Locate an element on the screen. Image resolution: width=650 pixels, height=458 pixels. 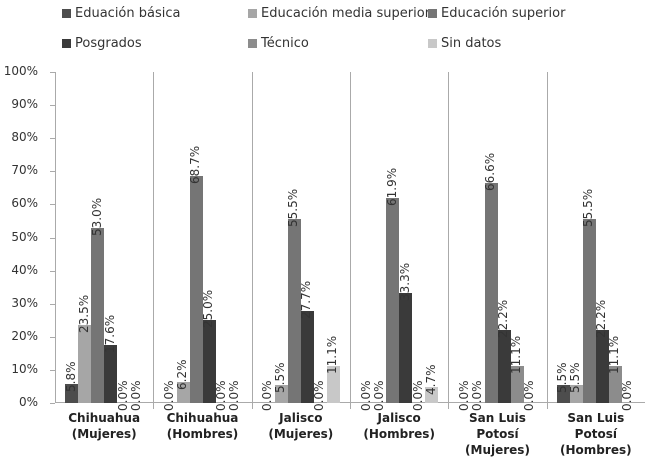
legend-item: Educación media superior is located at coordinates (339, 13).